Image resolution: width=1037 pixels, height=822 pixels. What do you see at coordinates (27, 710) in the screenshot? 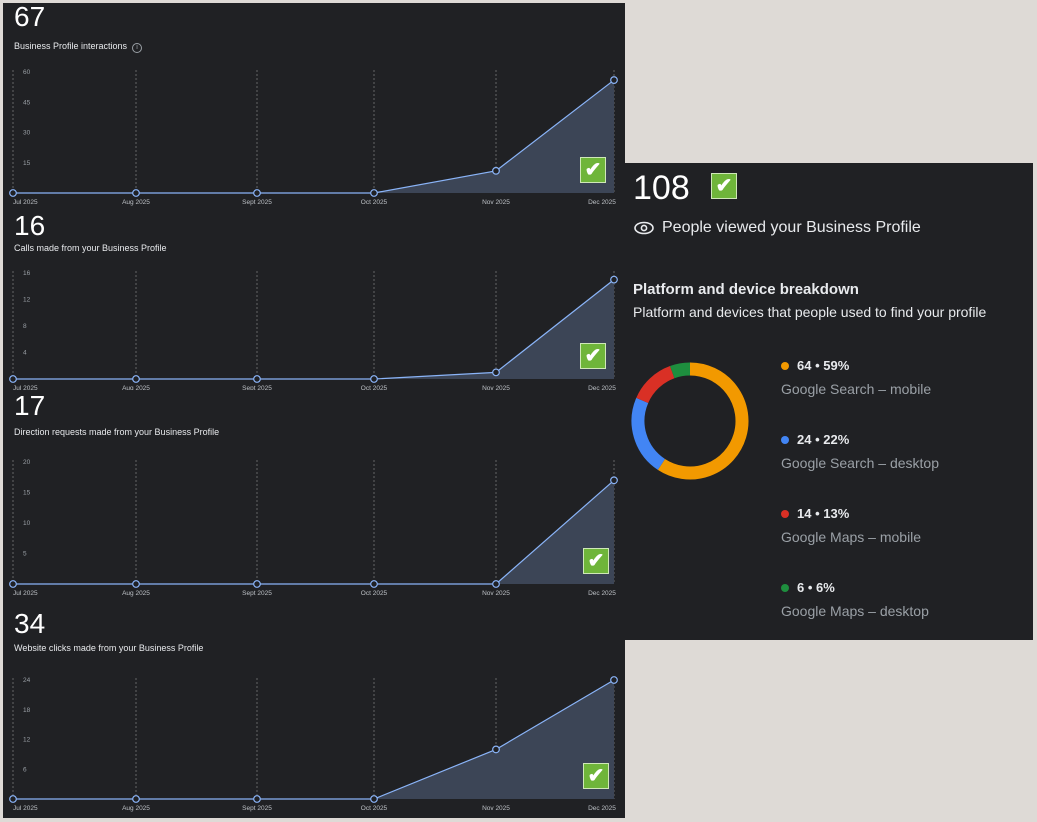
I see `y-tick-label: 18` at bounding box center [27, 710].